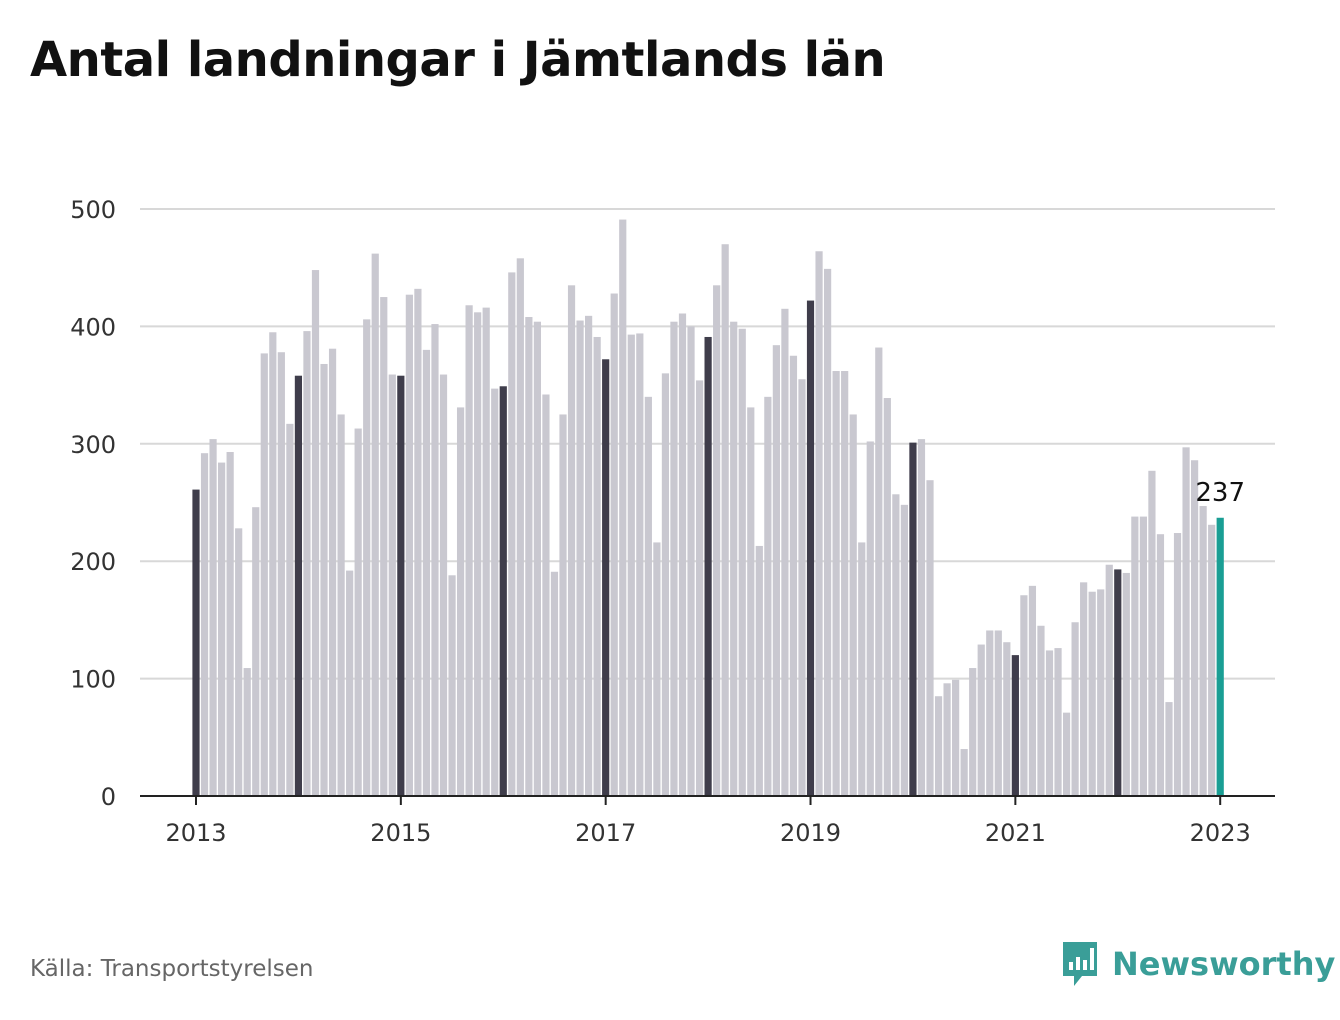 This screenshot has width=1340, height=1020. Describe the element at coordinates (1015, 833) in the screenshot. I see `x-tick-label: 2021` at that location.